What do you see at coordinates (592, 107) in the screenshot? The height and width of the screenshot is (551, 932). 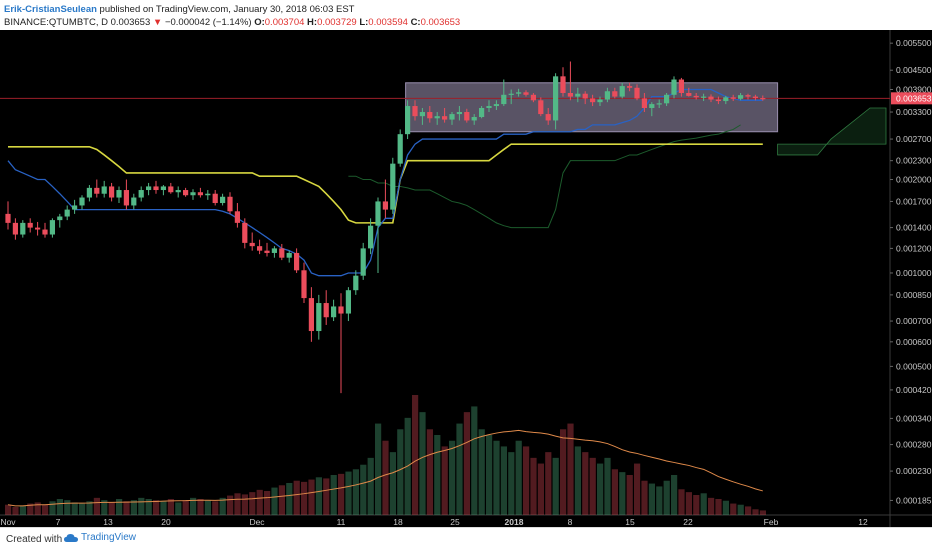 I see `highlight-range-box` at bounding box center [592, 107].